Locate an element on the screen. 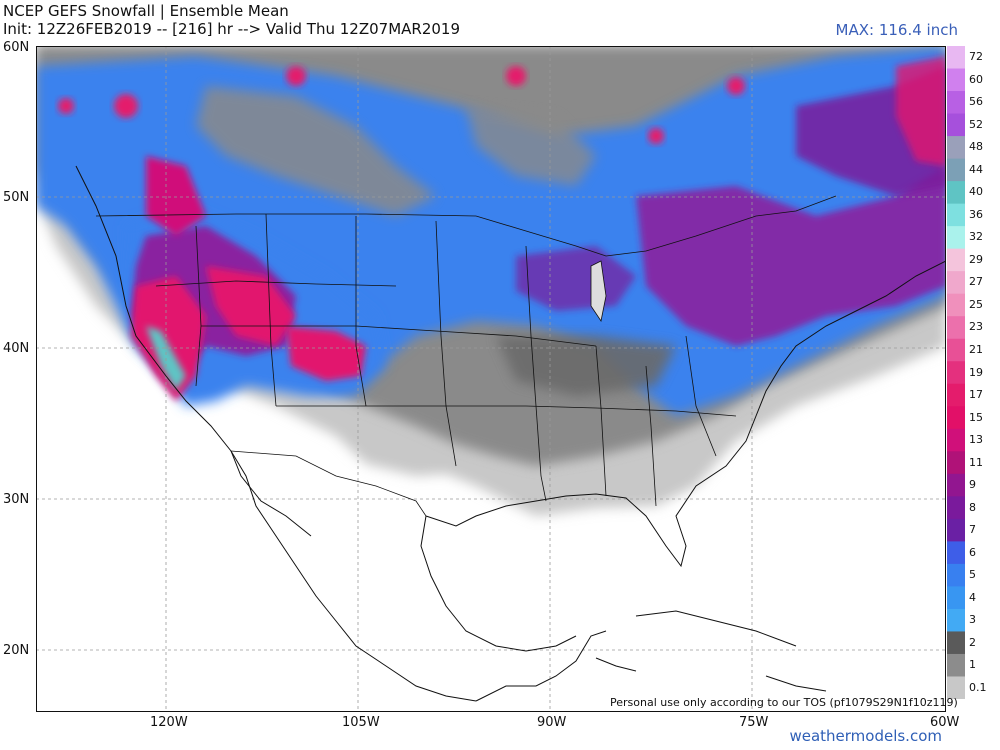 The height and width of the screenshot is (750, 1000). snow-heavy-labrador is located at coordinates (921, 111).